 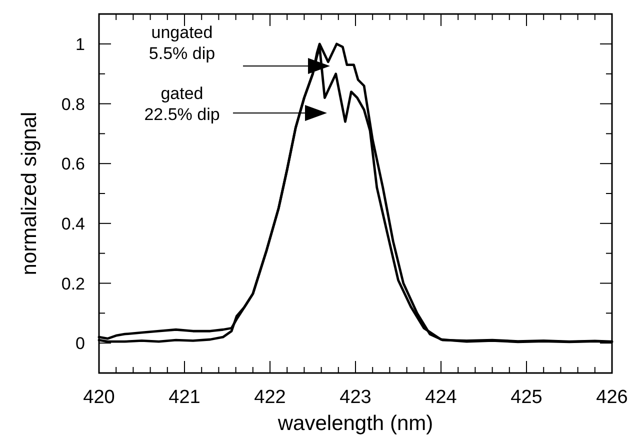 What do you see at coordinates (80, 344) in the screenshot?
I see `y-tick-label: 0` at bounding box center [80, 344].